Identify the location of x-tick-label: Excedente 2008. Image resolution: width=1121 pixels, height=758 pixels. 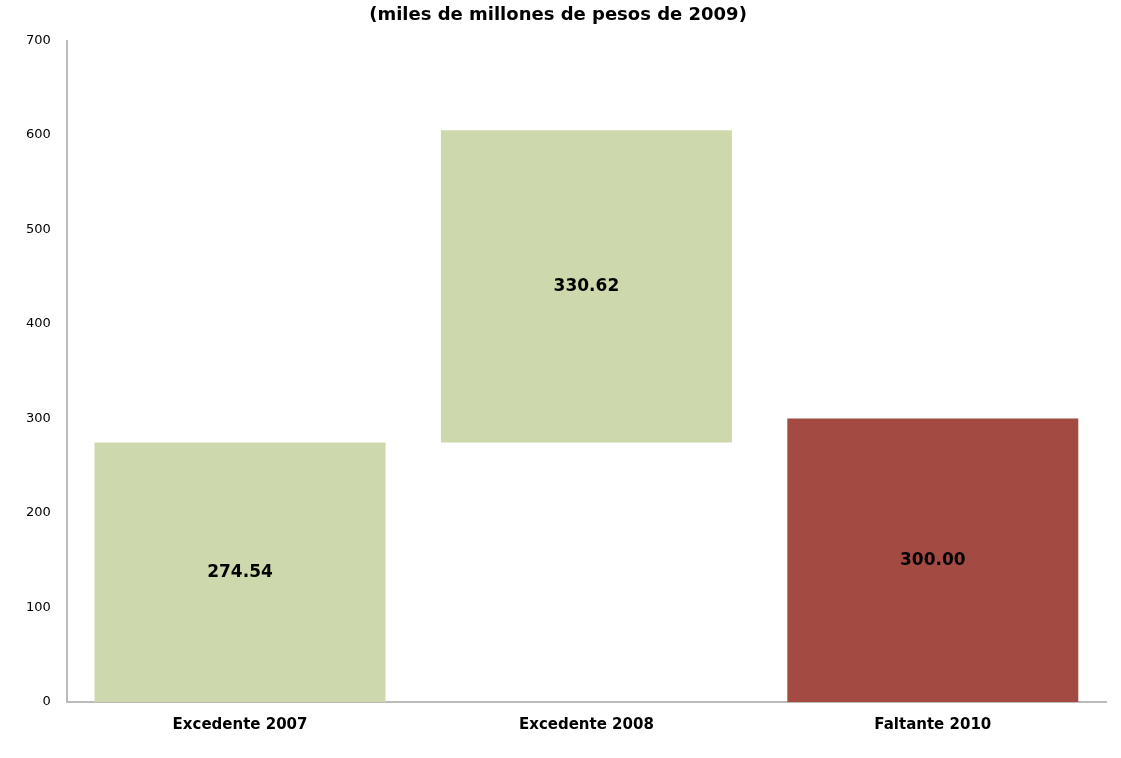
(586, 723).